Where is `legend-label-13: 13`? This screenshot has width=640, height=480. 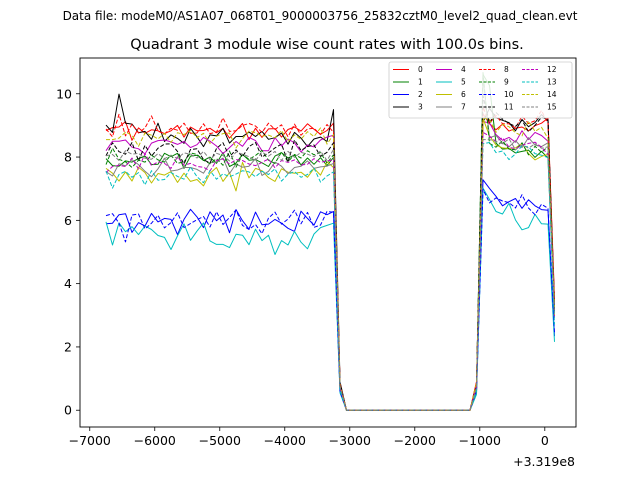
legend-label-13: 13 is located at coordinates (552, 82).